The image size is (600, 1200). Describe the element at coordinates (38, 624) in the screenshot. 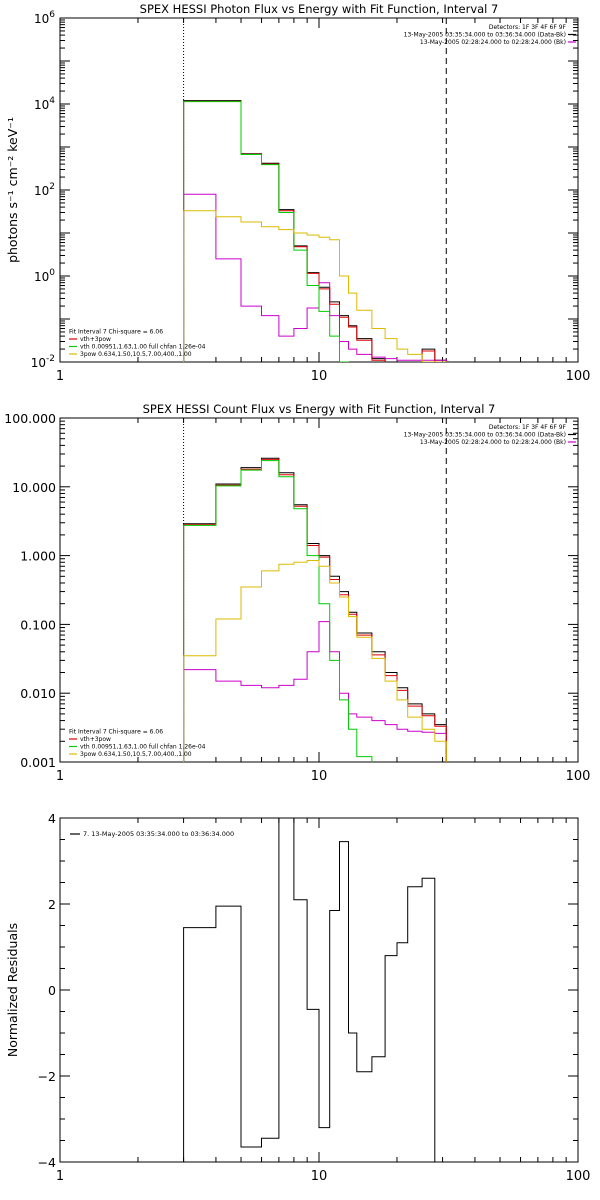

I see `y-tick-label: 0.100` at that location.